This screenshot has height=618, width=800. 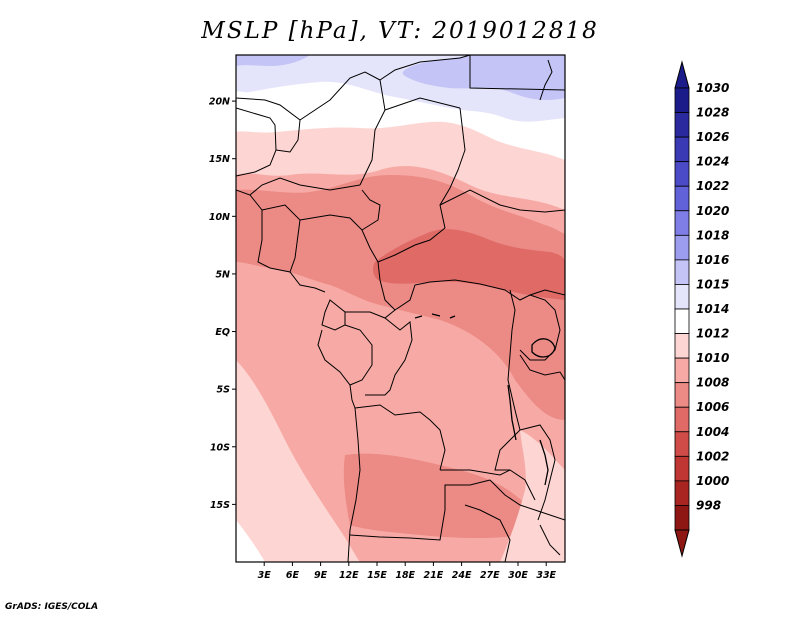 I want to click on colorbar-label: 1030, so click(x=712, y=88).